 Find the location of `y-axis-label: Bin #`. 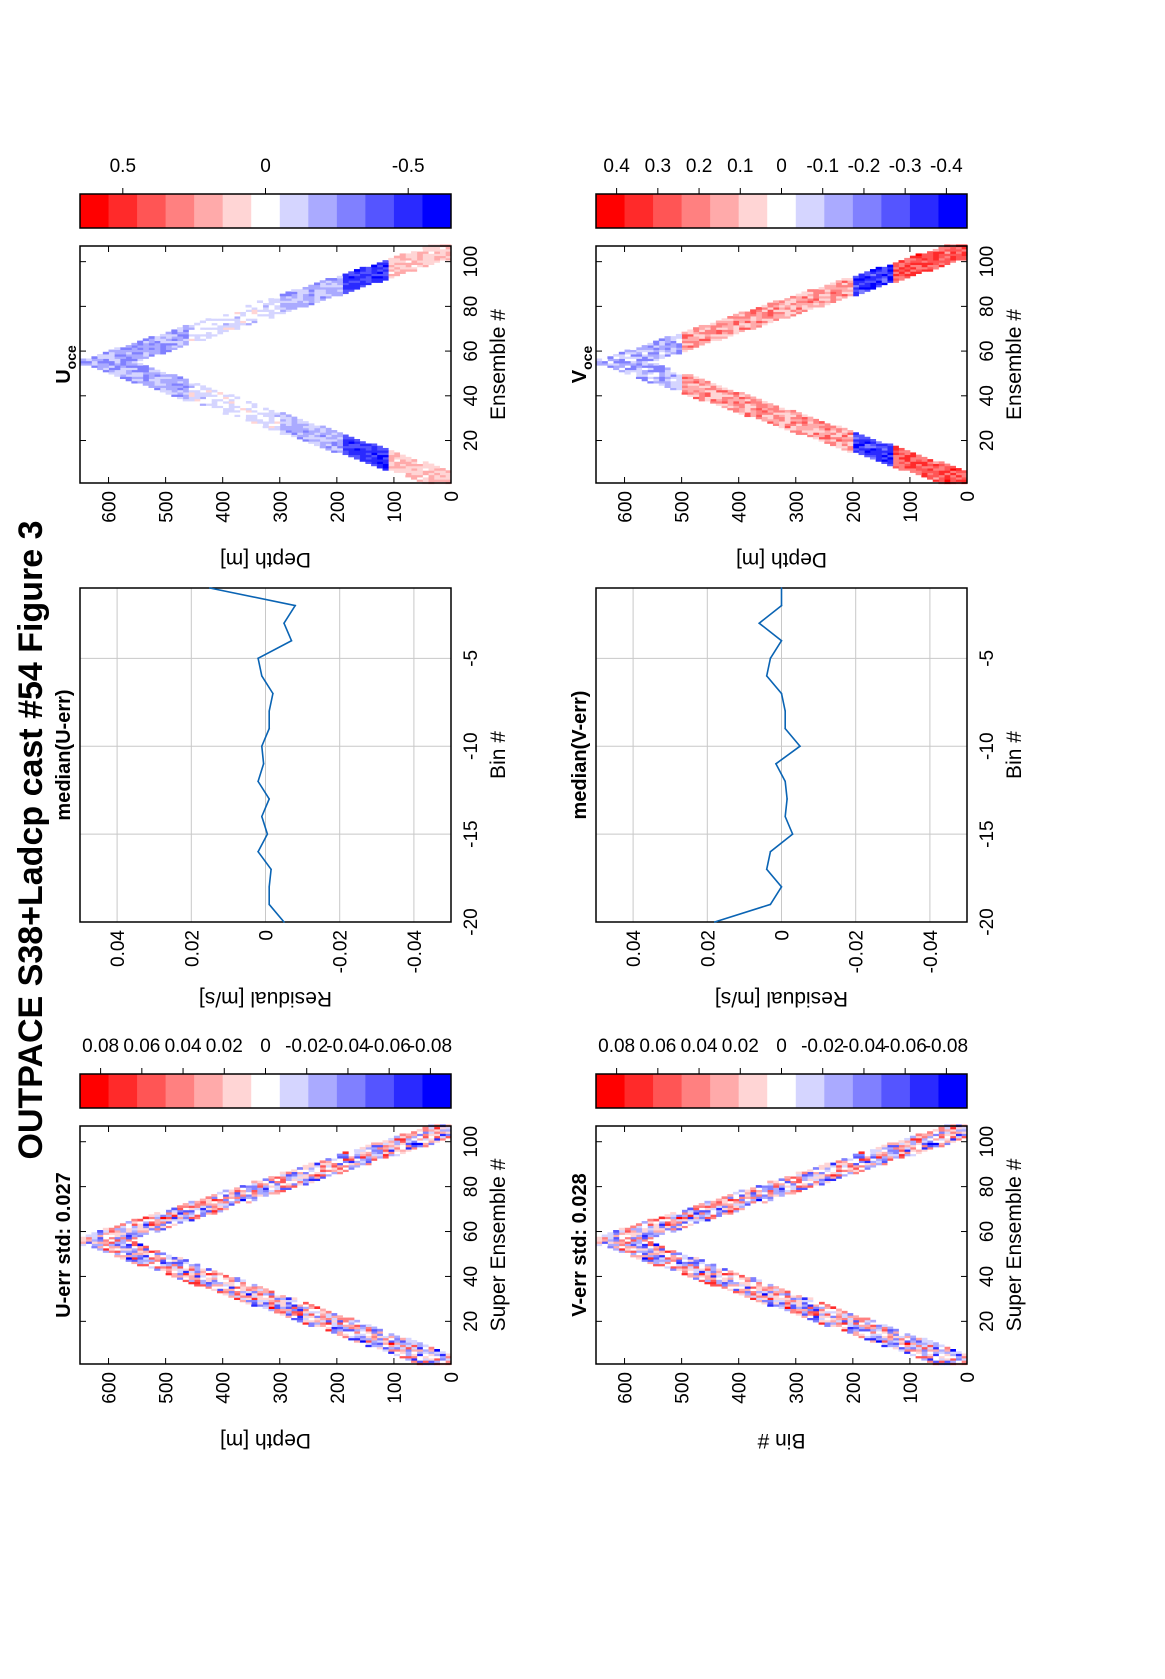

y-axis-label: Bin # is located at coordinates (781, 1440).